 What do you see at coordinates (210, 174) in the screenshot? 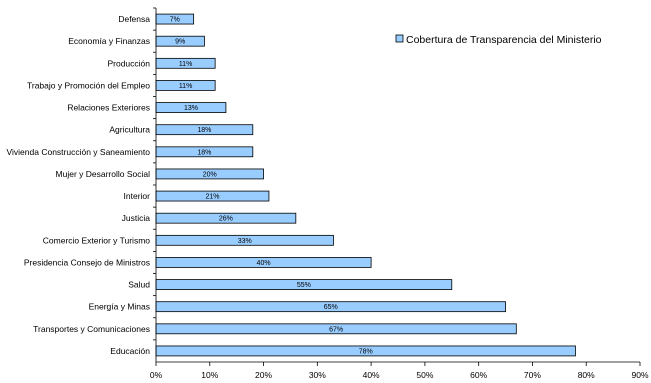
I see `bar-value-label: 20%` at bounding box center [210, 174].